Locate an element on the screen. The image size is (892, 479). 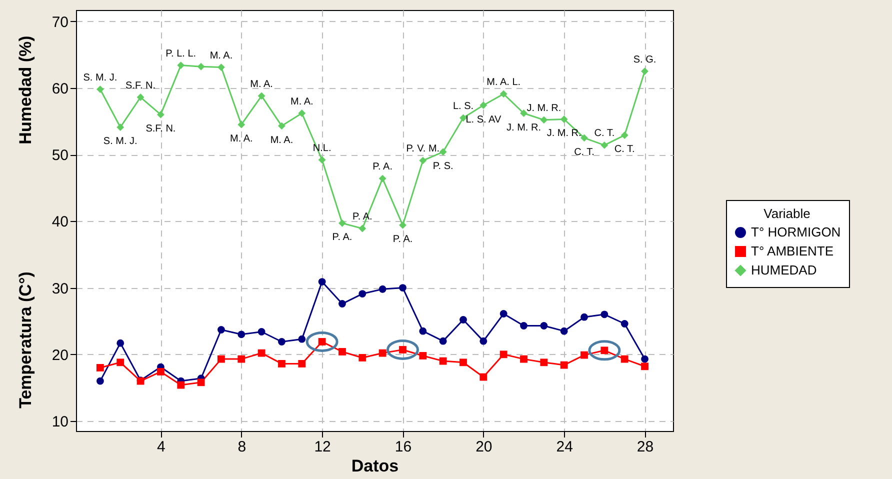
annotation: P. S. is located at coordinates (443, 166).